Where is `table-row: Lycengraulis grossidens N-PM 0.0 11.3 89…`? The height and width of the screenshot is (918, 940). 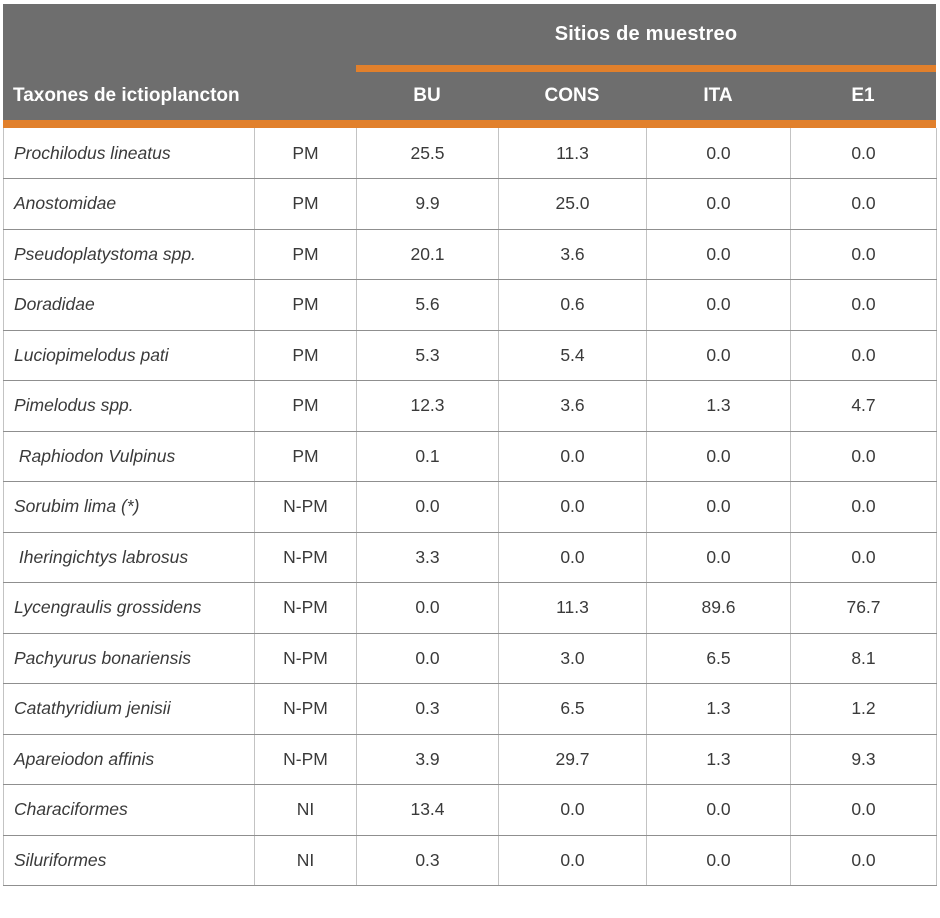
table-row: Lycengraulis grossidens N-PM 0.0 11.3 89… is located at coordinates (470, 608).